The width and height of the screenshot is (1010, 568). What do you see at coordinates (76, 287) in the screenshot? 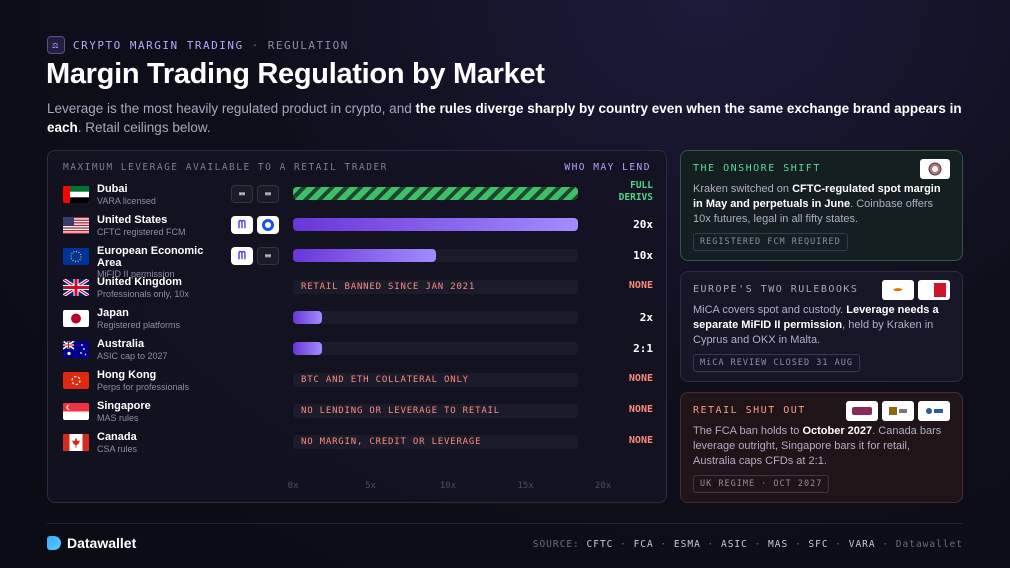
I see `uk-flag-icon` at bounding box center [76, 287].